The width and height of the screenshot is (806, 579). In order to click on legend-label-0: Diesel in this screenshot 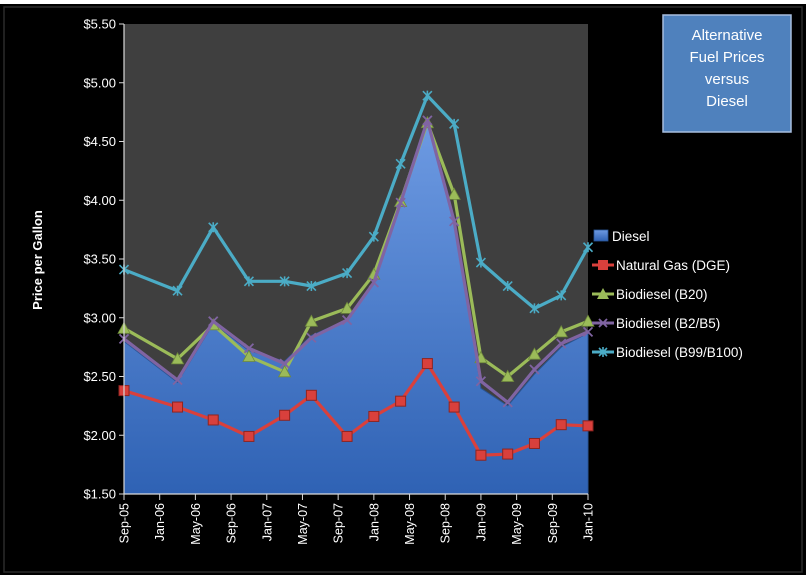, I will do `click(631, 236)`.